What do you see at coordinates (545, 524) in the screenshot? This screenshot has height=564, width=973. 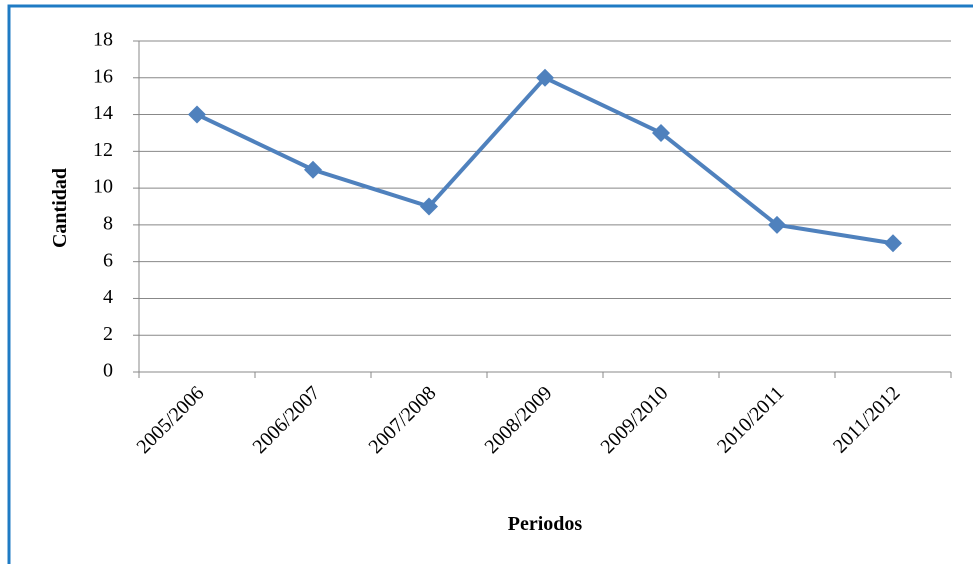 I see `x-axis-label: Periodos` at bounding box center [545, 524].